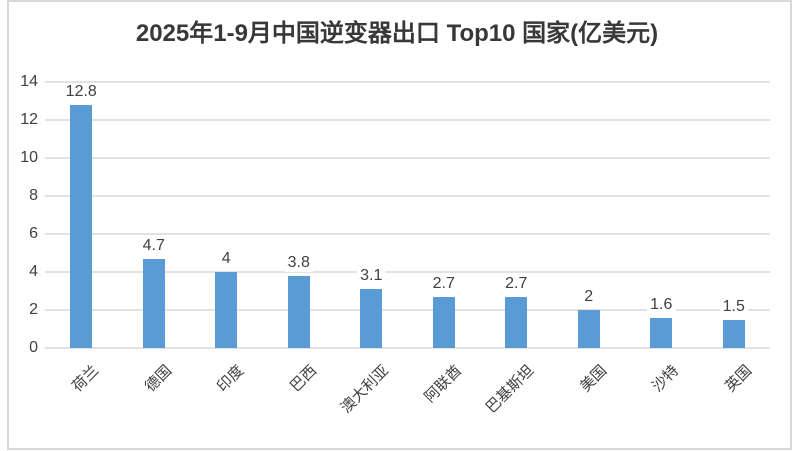 This screenshot has height=451, width=794. Describe the element at coordinates (589, 238) in the screenshot. I see `bar-slot: 2 美国` at that location.